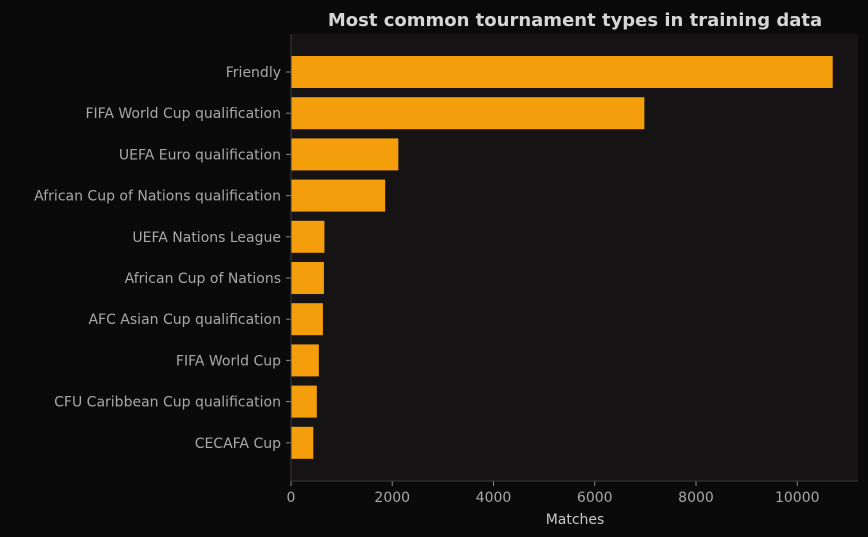 The height and width of the screenshot is (537, 868). What do you see at coordinates (575, 520) in the screenshot?
I see `x-axis-label: Matches` at bounding box center [575, 520].